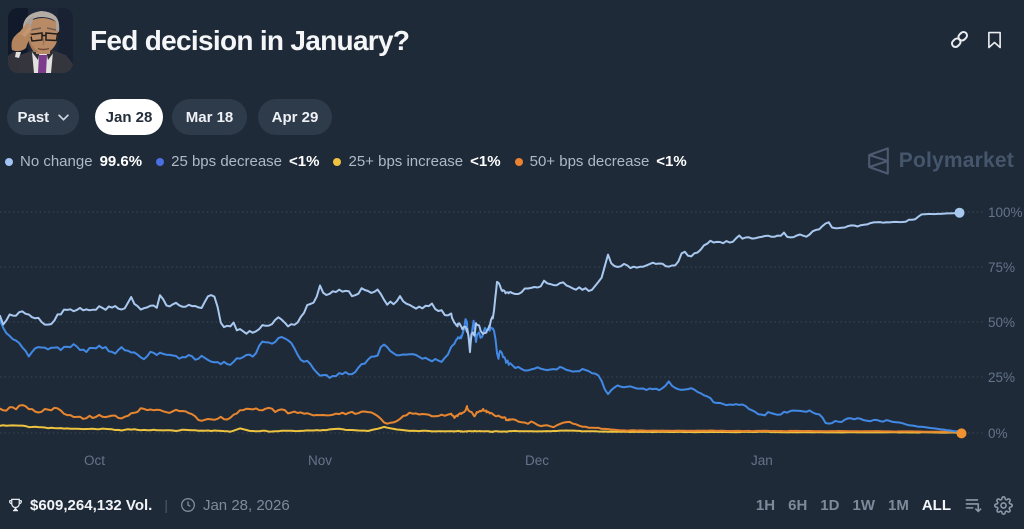 This screenshot has width=1024, height=529. Describe the element at coordinates (1001, 322) in the screenshot. I see `svg-text: 50%` at that location.